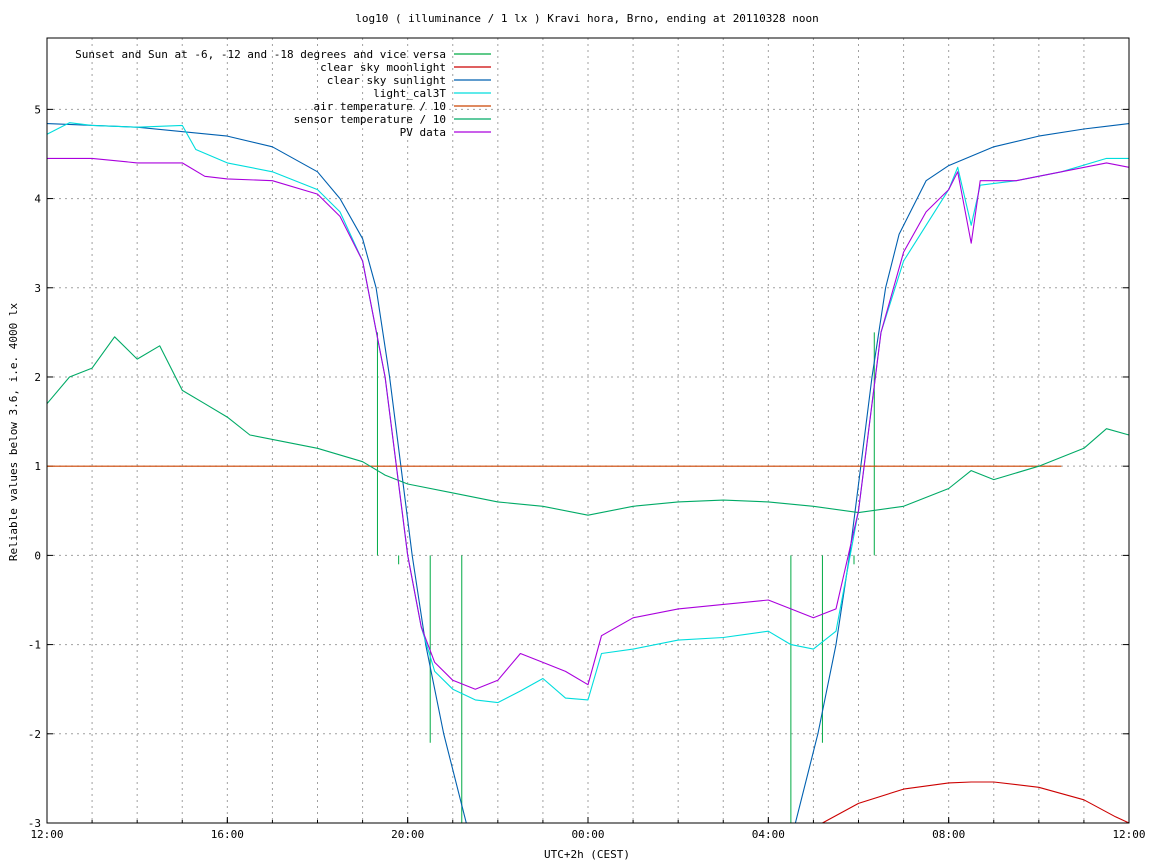  Describe the element at coordinates (34, 823) in the screenshot. I see `y-tick-label: -3` at that location.